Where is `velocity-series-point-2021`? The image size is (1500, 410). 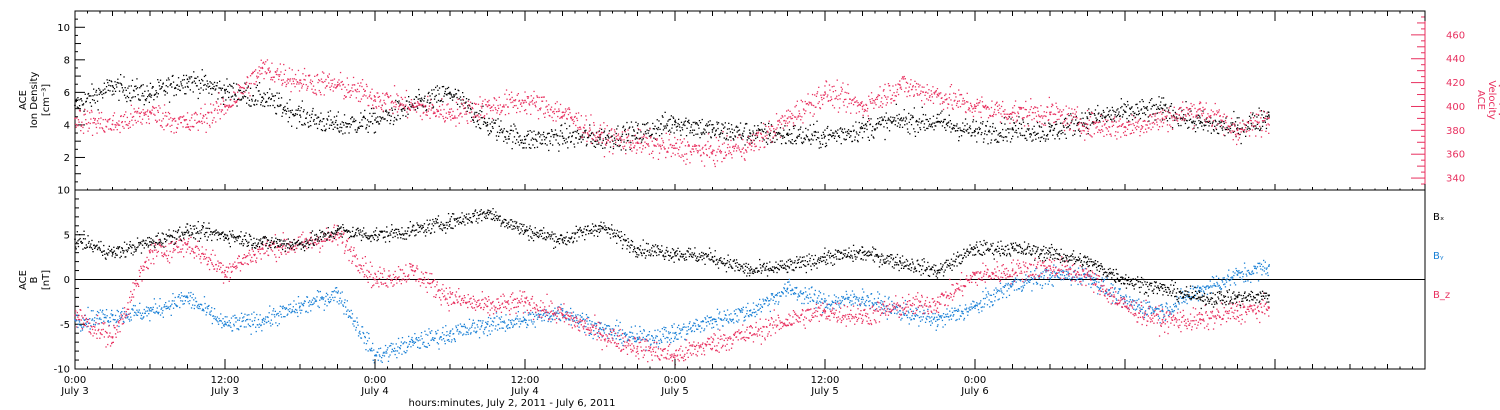 velocity-series-point-2021 is located at coordinates (1212, 125).